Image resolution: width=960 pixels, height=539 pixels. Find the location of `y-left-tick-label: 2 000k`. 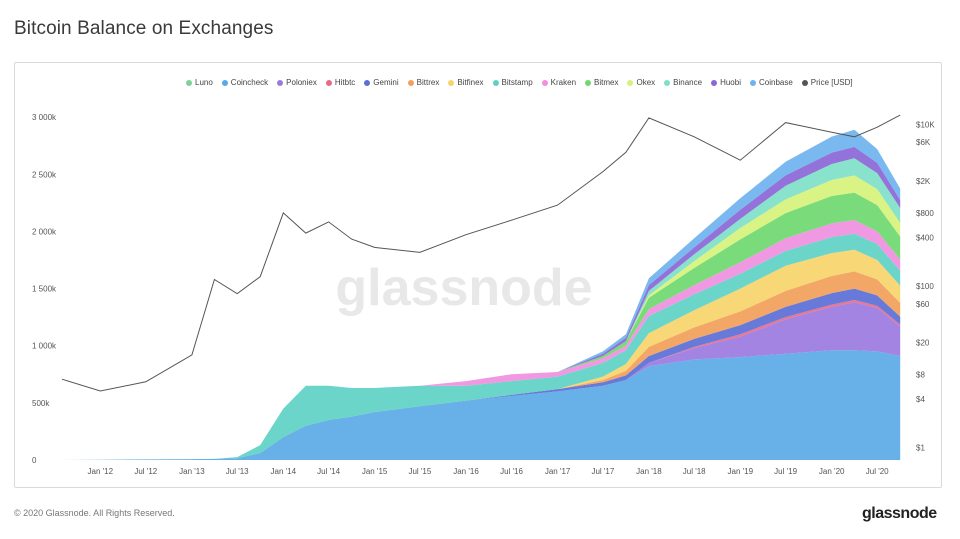

y-left-tick-label: 2 000k is located at coordinates (44, 231).